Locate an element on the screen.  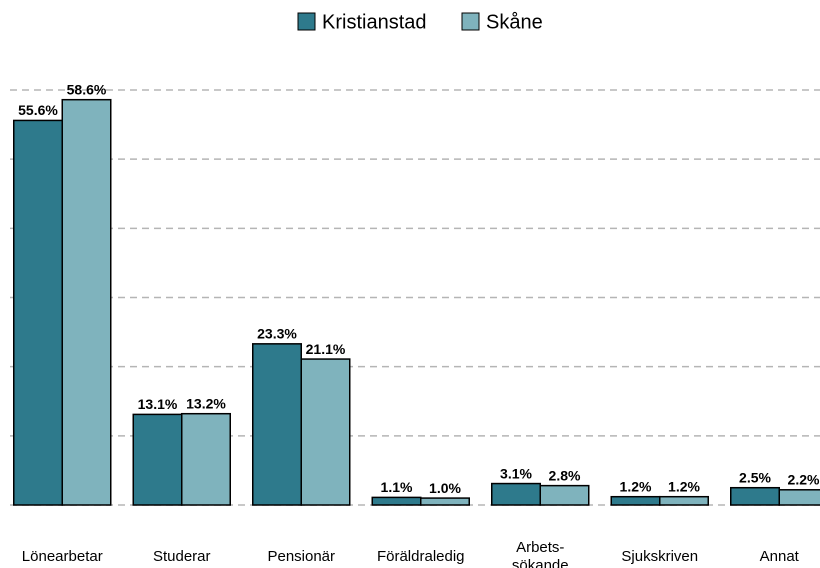
value-label: 1.0% is located at coordinates (445, 488).